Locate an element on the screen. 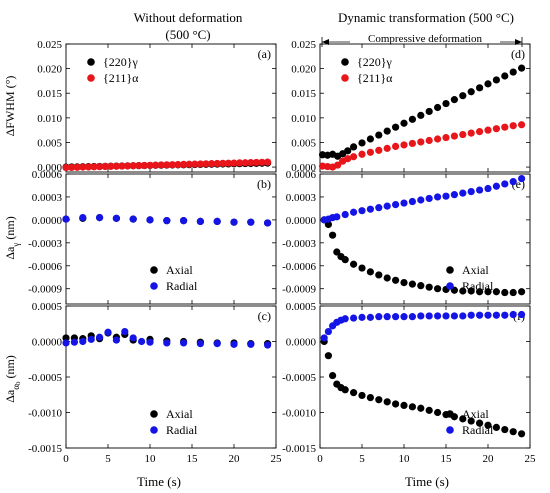 The height and width of the screenshot is (493, 550). x-tick-label: 5 is located at coordinates (362, 459).